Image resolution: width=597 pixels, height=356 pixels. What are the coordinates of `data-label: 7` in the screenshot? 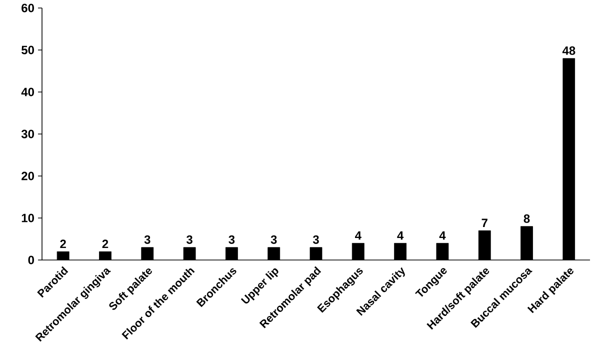 It's located at (485, 223).